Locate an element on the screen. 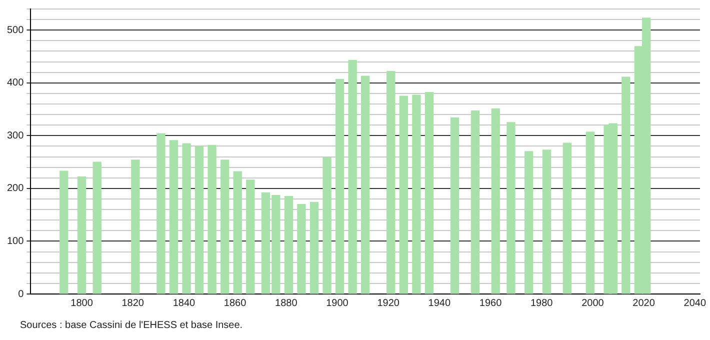  x-tick-label: 2020 is located at coordinates (644, 303).